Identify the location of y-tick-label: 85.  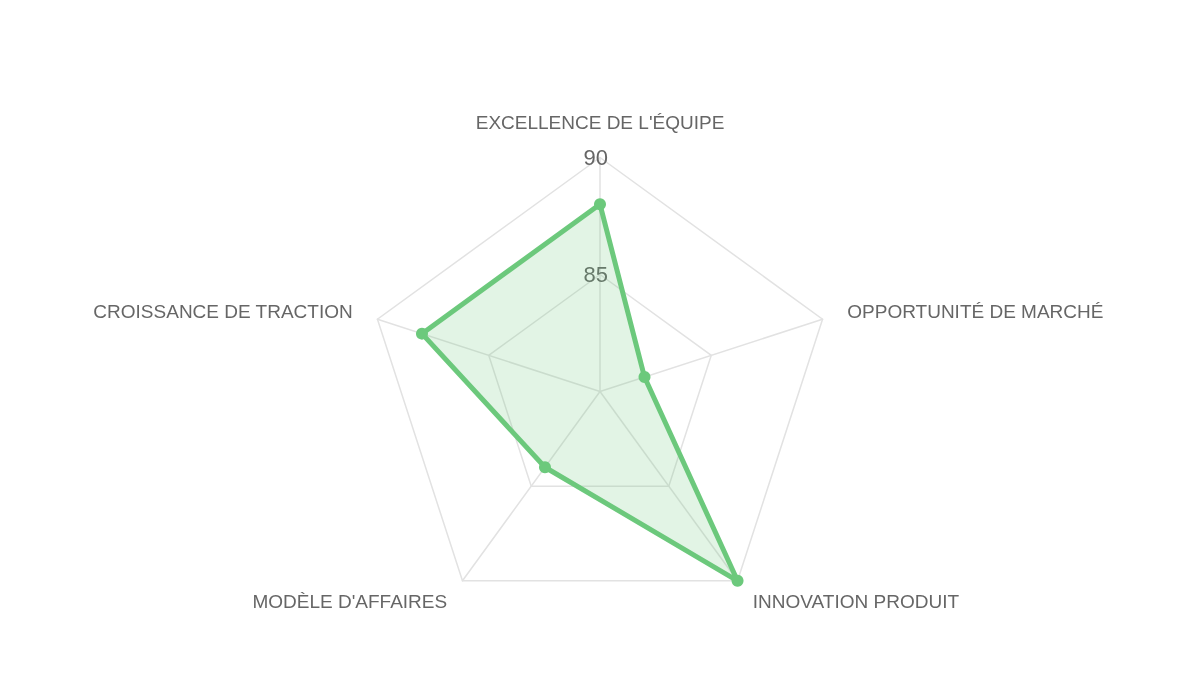
(595, 274).